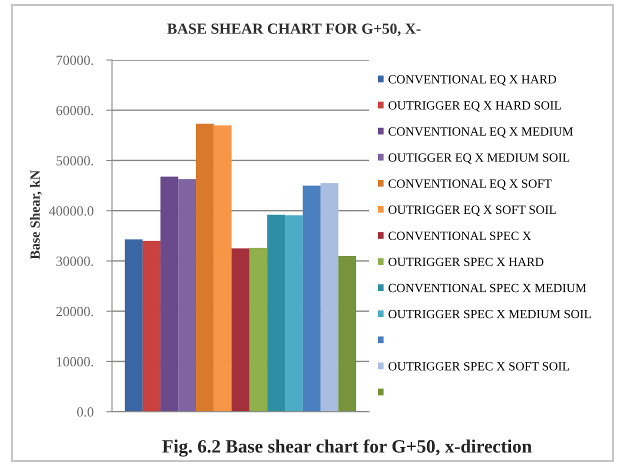 Image resolution: width=620 pixels, height=464 pixels. I want to click on y-tick-label: 10000., so click(75, 361).